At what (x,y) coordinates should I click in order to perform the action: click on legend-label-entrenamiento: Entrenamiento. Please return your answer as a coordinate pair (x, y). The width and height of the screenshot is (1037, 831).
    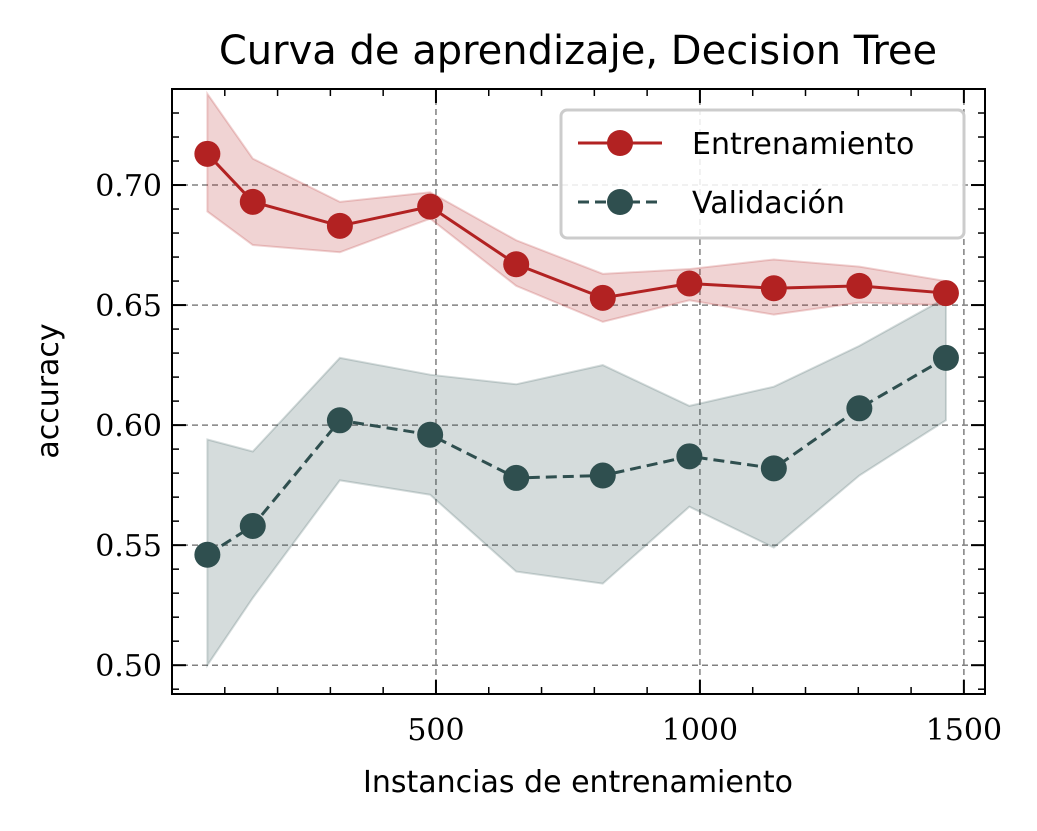
    Looking at the image, I should click on (803, 144).